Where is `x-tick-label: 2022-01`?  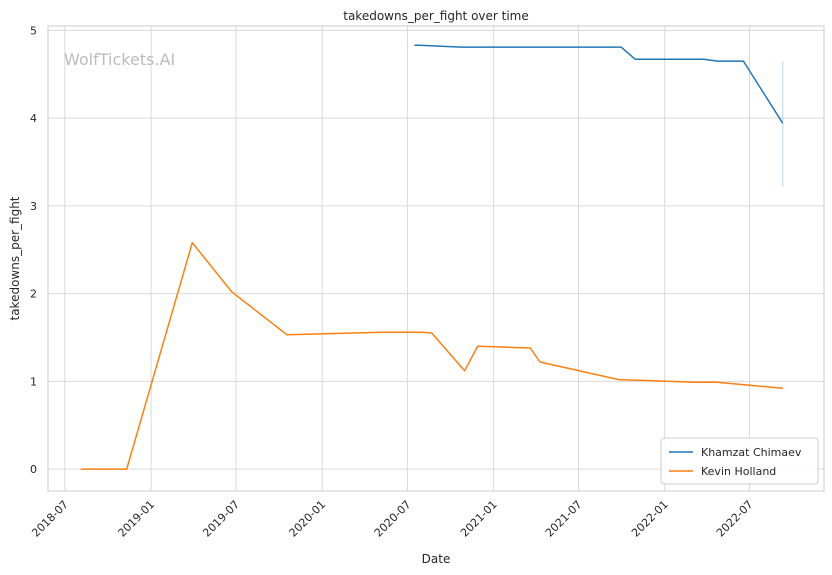
x-tick-label: 2022-01 is located at coordinates (650, 519).